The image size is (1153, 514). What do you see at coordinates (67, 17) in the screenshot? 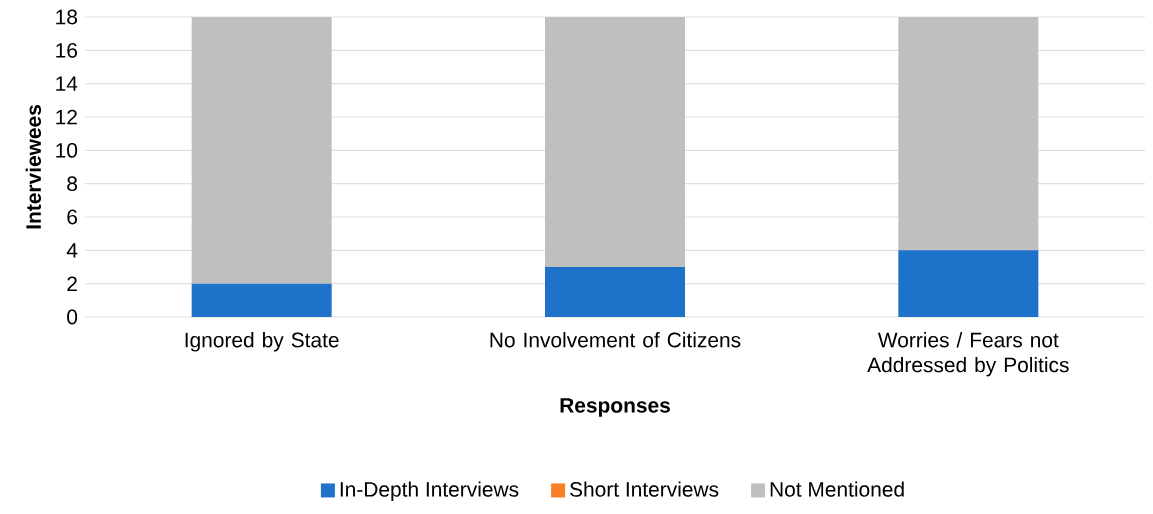
I see `y-tick-label: 18` at bounding box center [67, 17].